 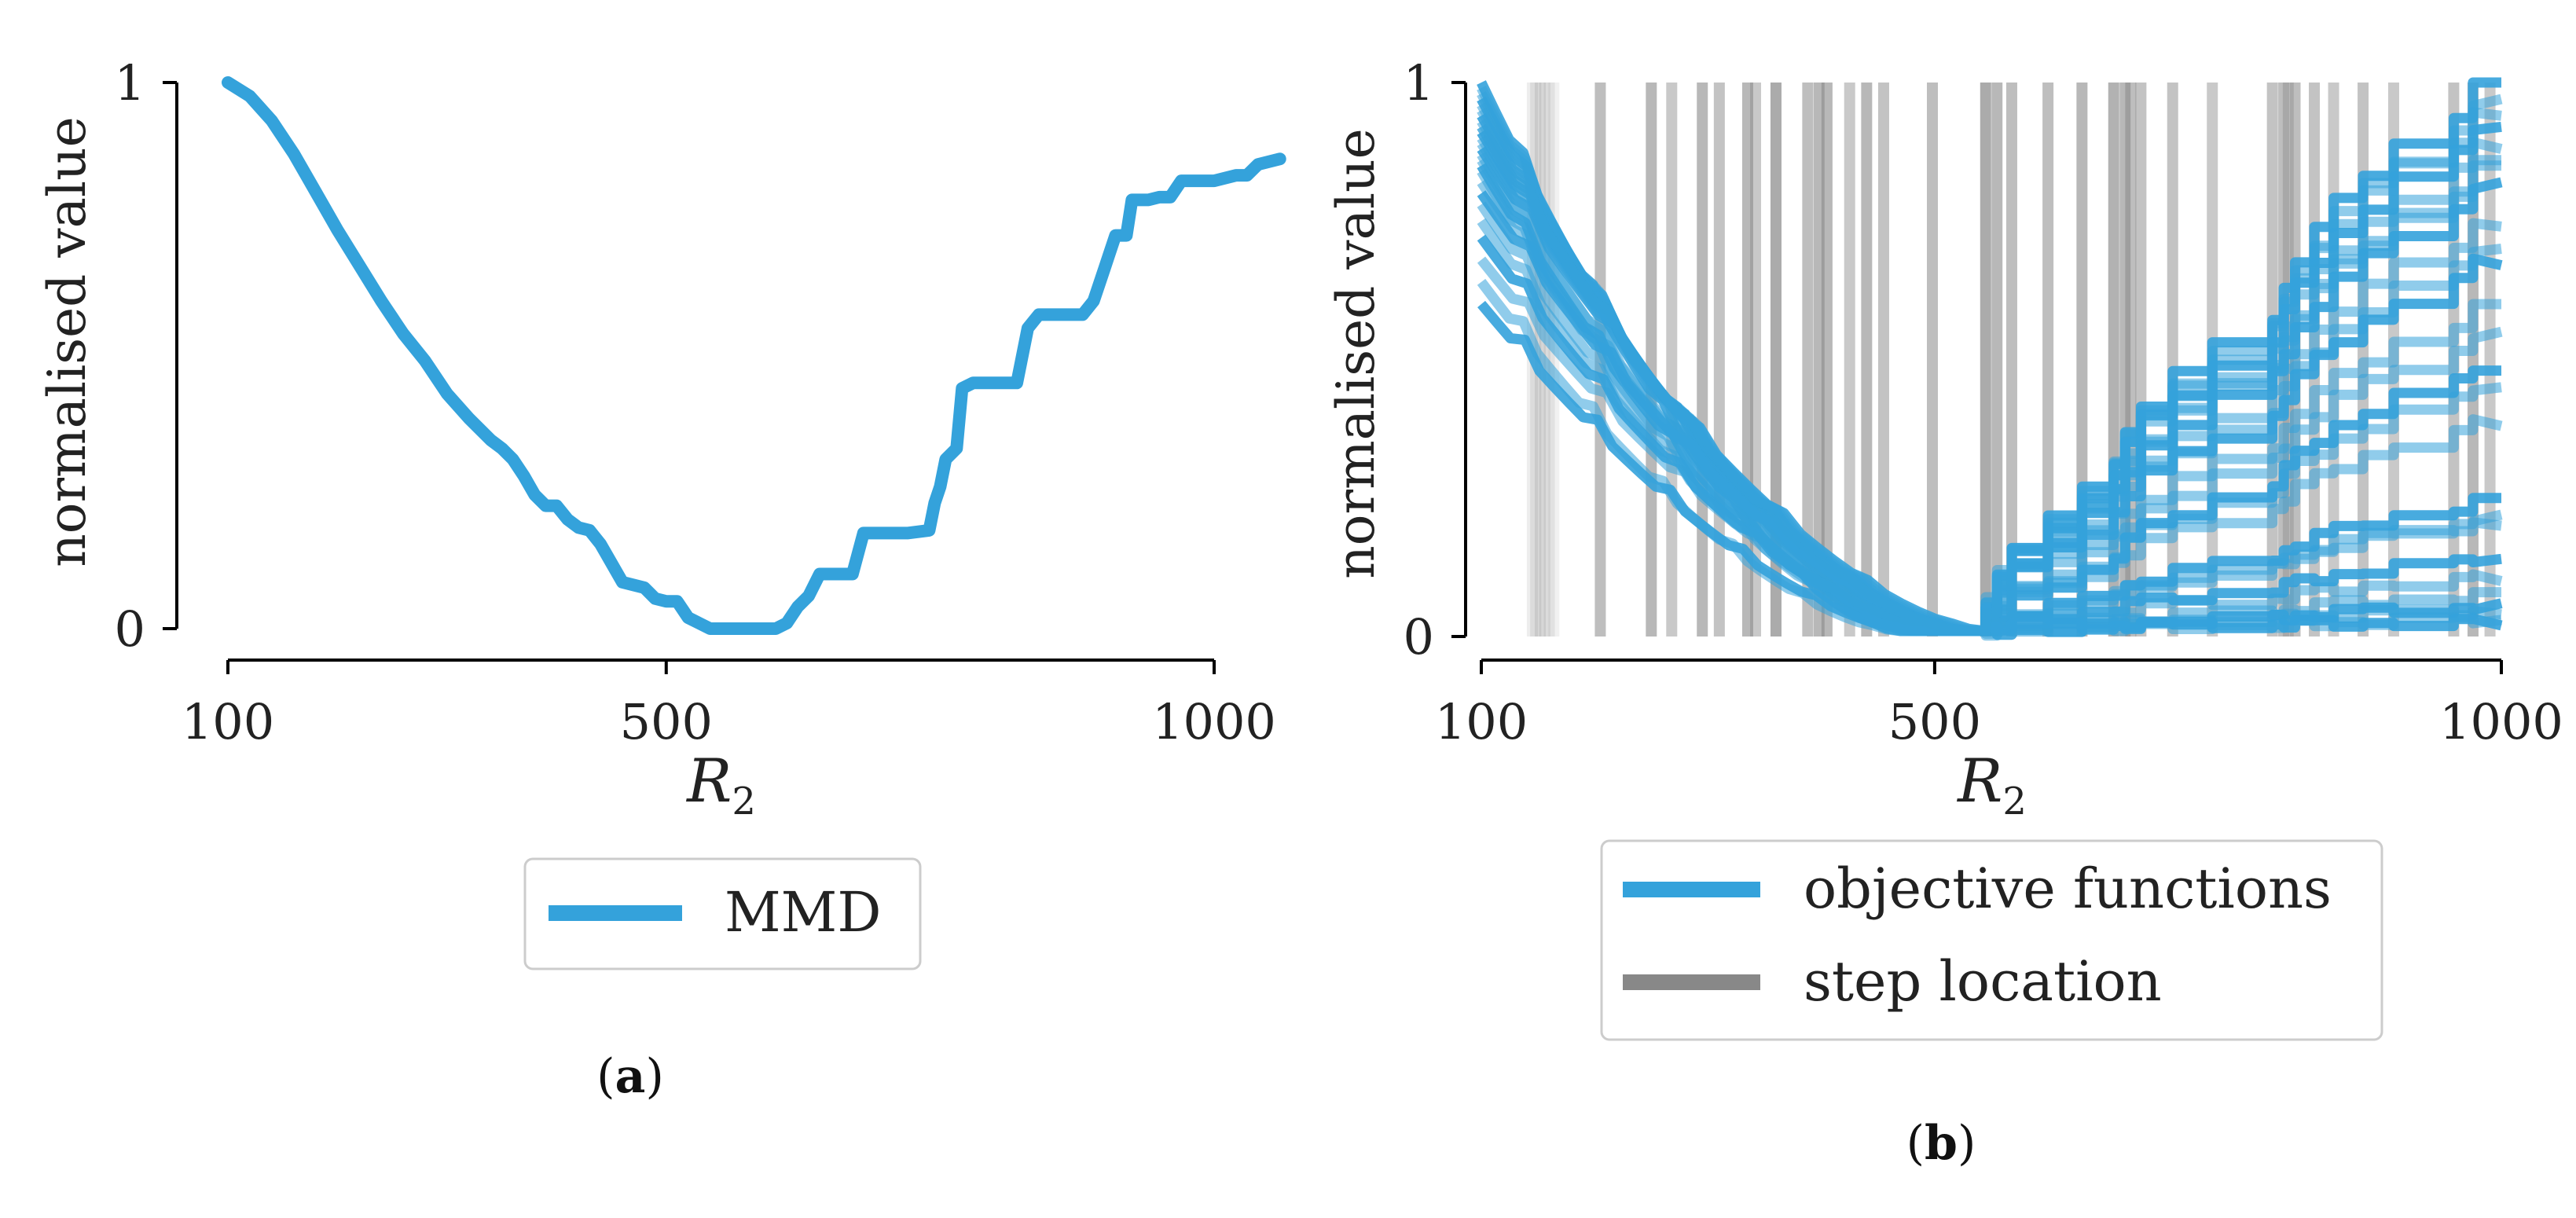 What do you see at coordinates (130, 83) in the screenshot?
I see `y-tick-label-a: 1` at bounding box center [130, 83].